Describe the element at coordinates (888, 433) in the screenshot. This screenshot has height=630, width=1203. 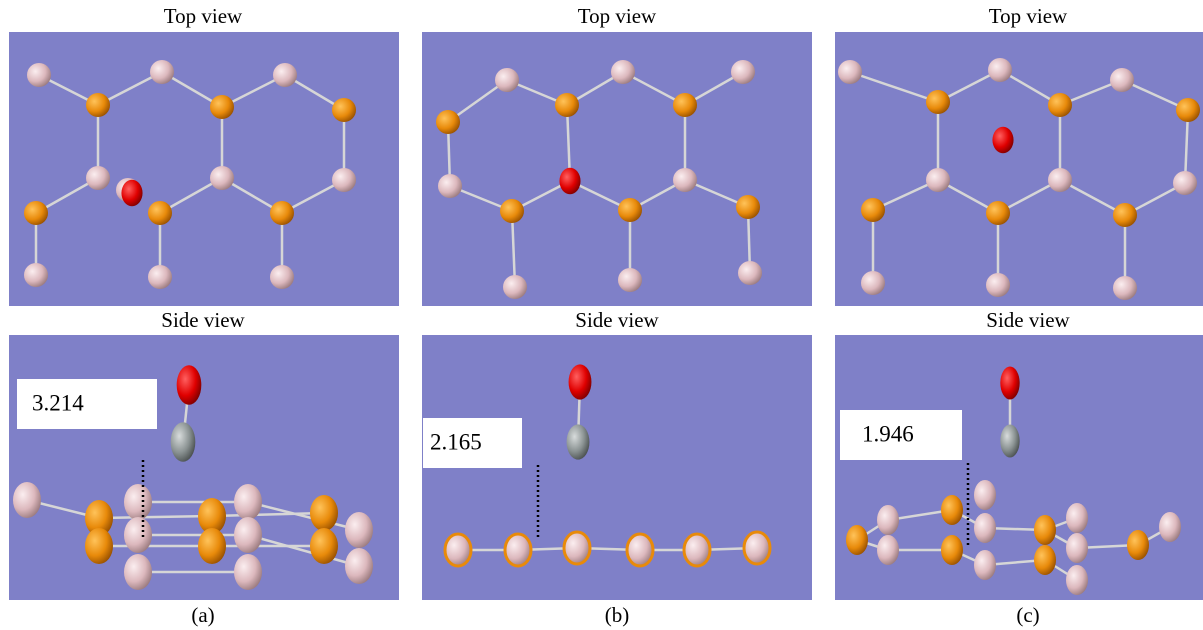
I see `distance-label: 1.946` at that location.